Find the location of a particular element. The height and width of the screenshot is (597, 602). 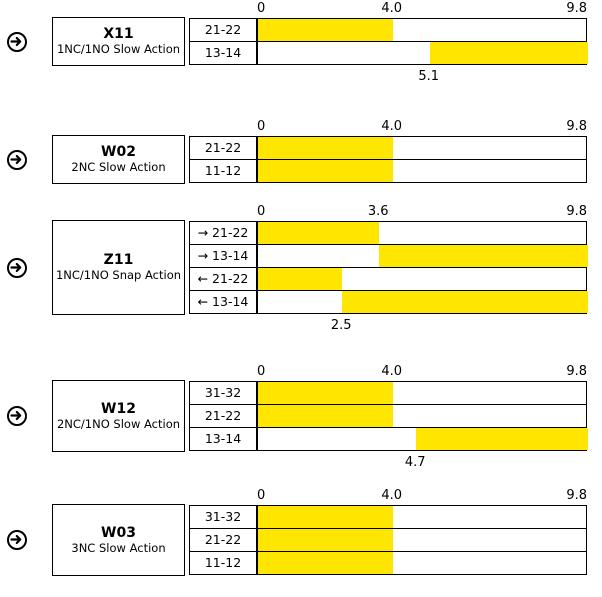

contact-label-column: 31-32 21-22 13-14 is located at coordinates (223, 416).